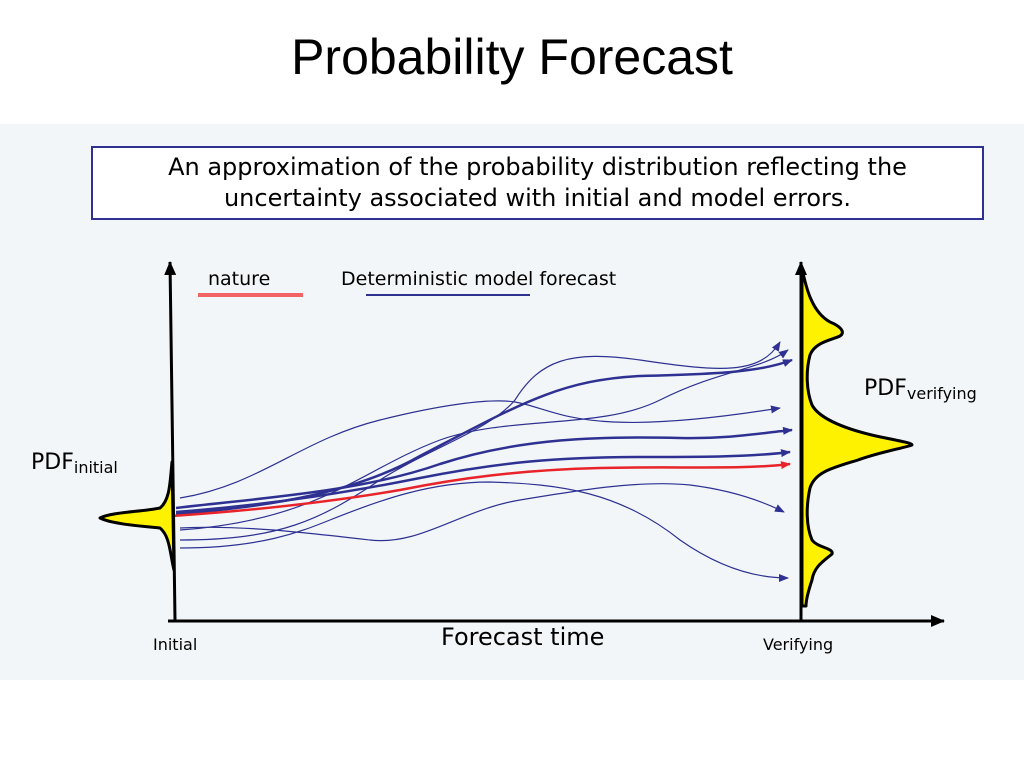 This screenshot has width=1024, height=768. What do you see at coordinates (52, 462) in the screenshot?
I see `pdf-initial-main: PDF` at bounding box center [52, 462].